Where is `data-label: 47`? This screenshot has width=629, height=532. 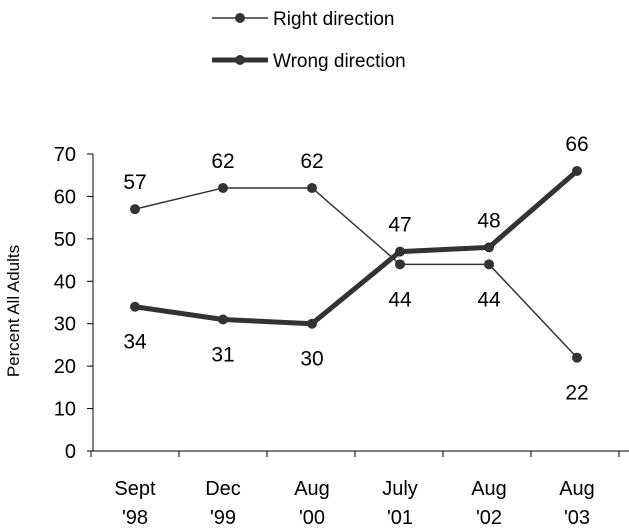 data-label: 47 is located at coordinates (399, 225).